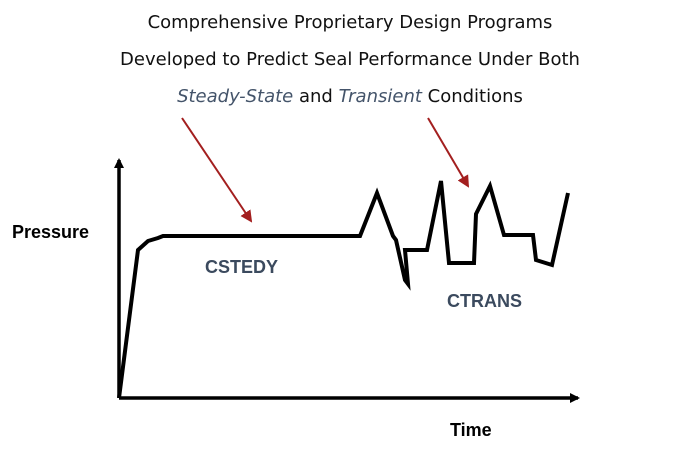 This screenshot has height=452, width=700. I want to click on title-line-3: Steady-State and Transient Conditions, so click(350, 96).